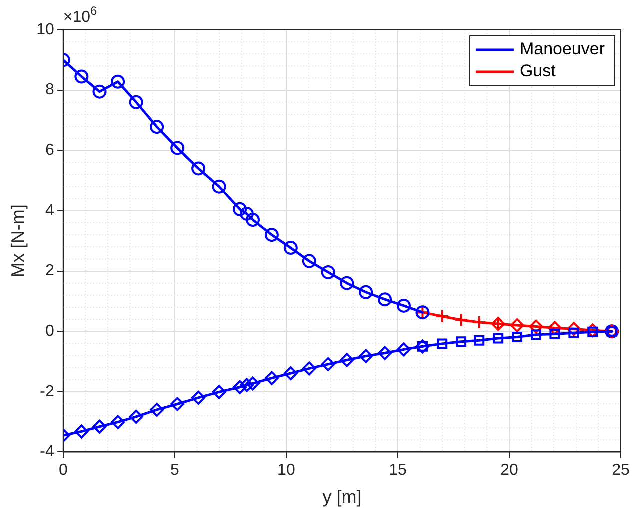 The image size is (643, 517). I want to click on x-tick-label: 25, so click(621, 471).